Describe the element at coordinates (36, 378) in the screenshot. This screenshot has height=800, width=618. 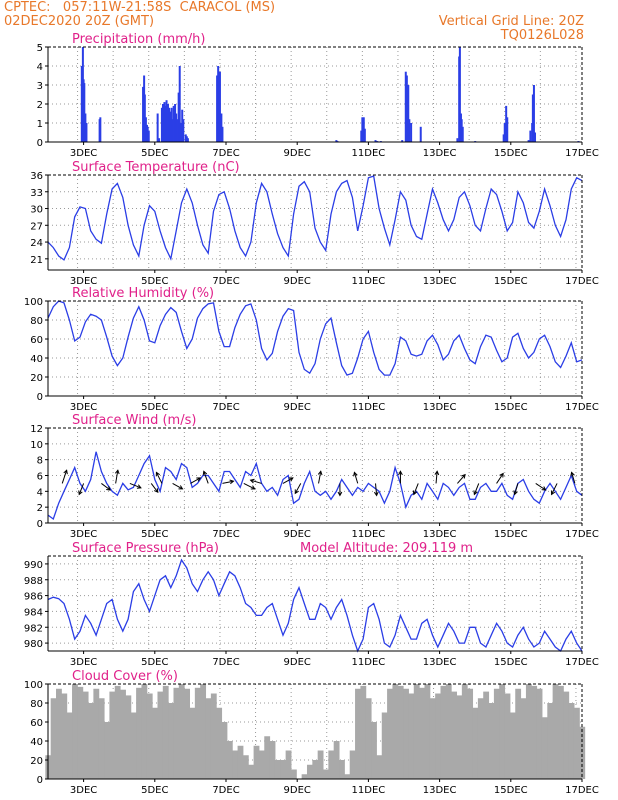
I see `y-tick-label: 20` at that location.